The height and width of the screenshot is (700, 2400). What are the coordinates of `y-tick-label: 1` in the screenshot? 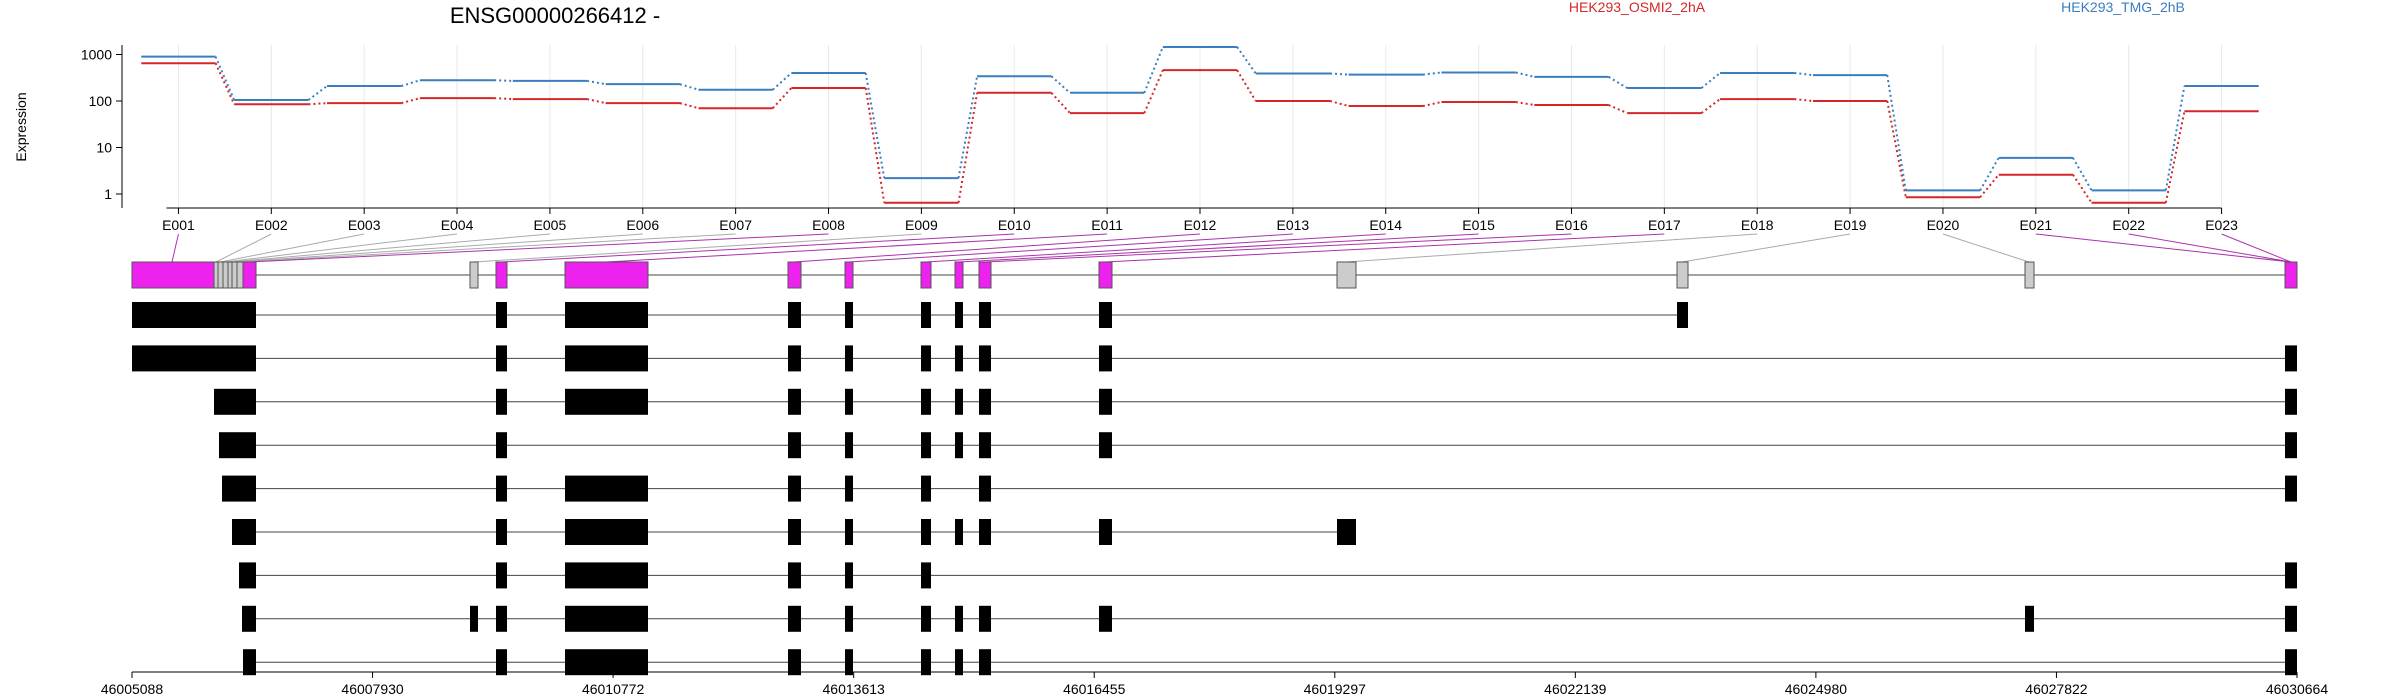 It's located at (108, 194).